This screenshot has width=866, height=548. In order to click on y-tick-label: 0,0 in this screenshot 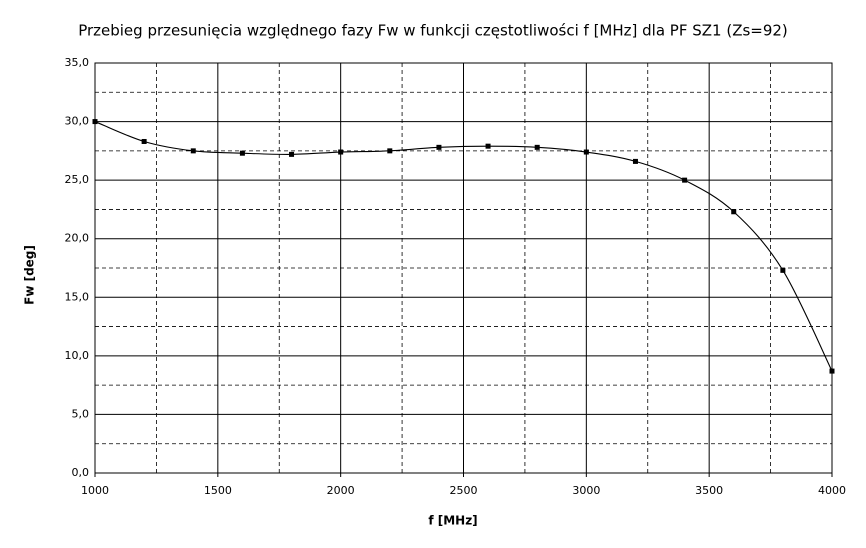, I will do `click(81, 472)`.